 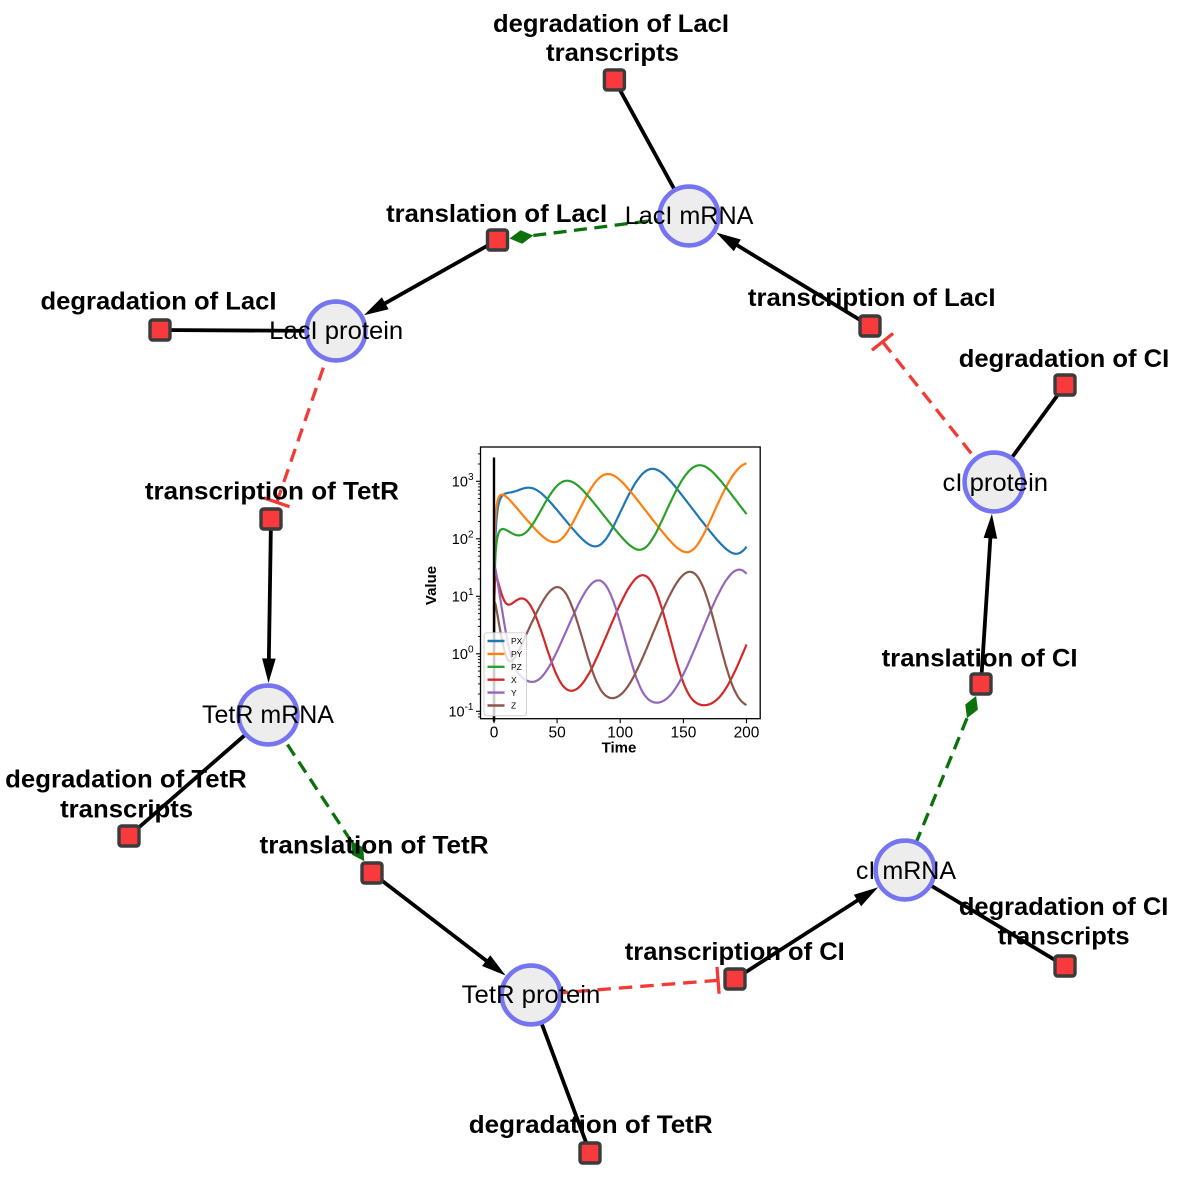 What do you see at coordinates (431, 585) in the screenshot?
I see `svg-text: Value` at bounding box center [431, 585].